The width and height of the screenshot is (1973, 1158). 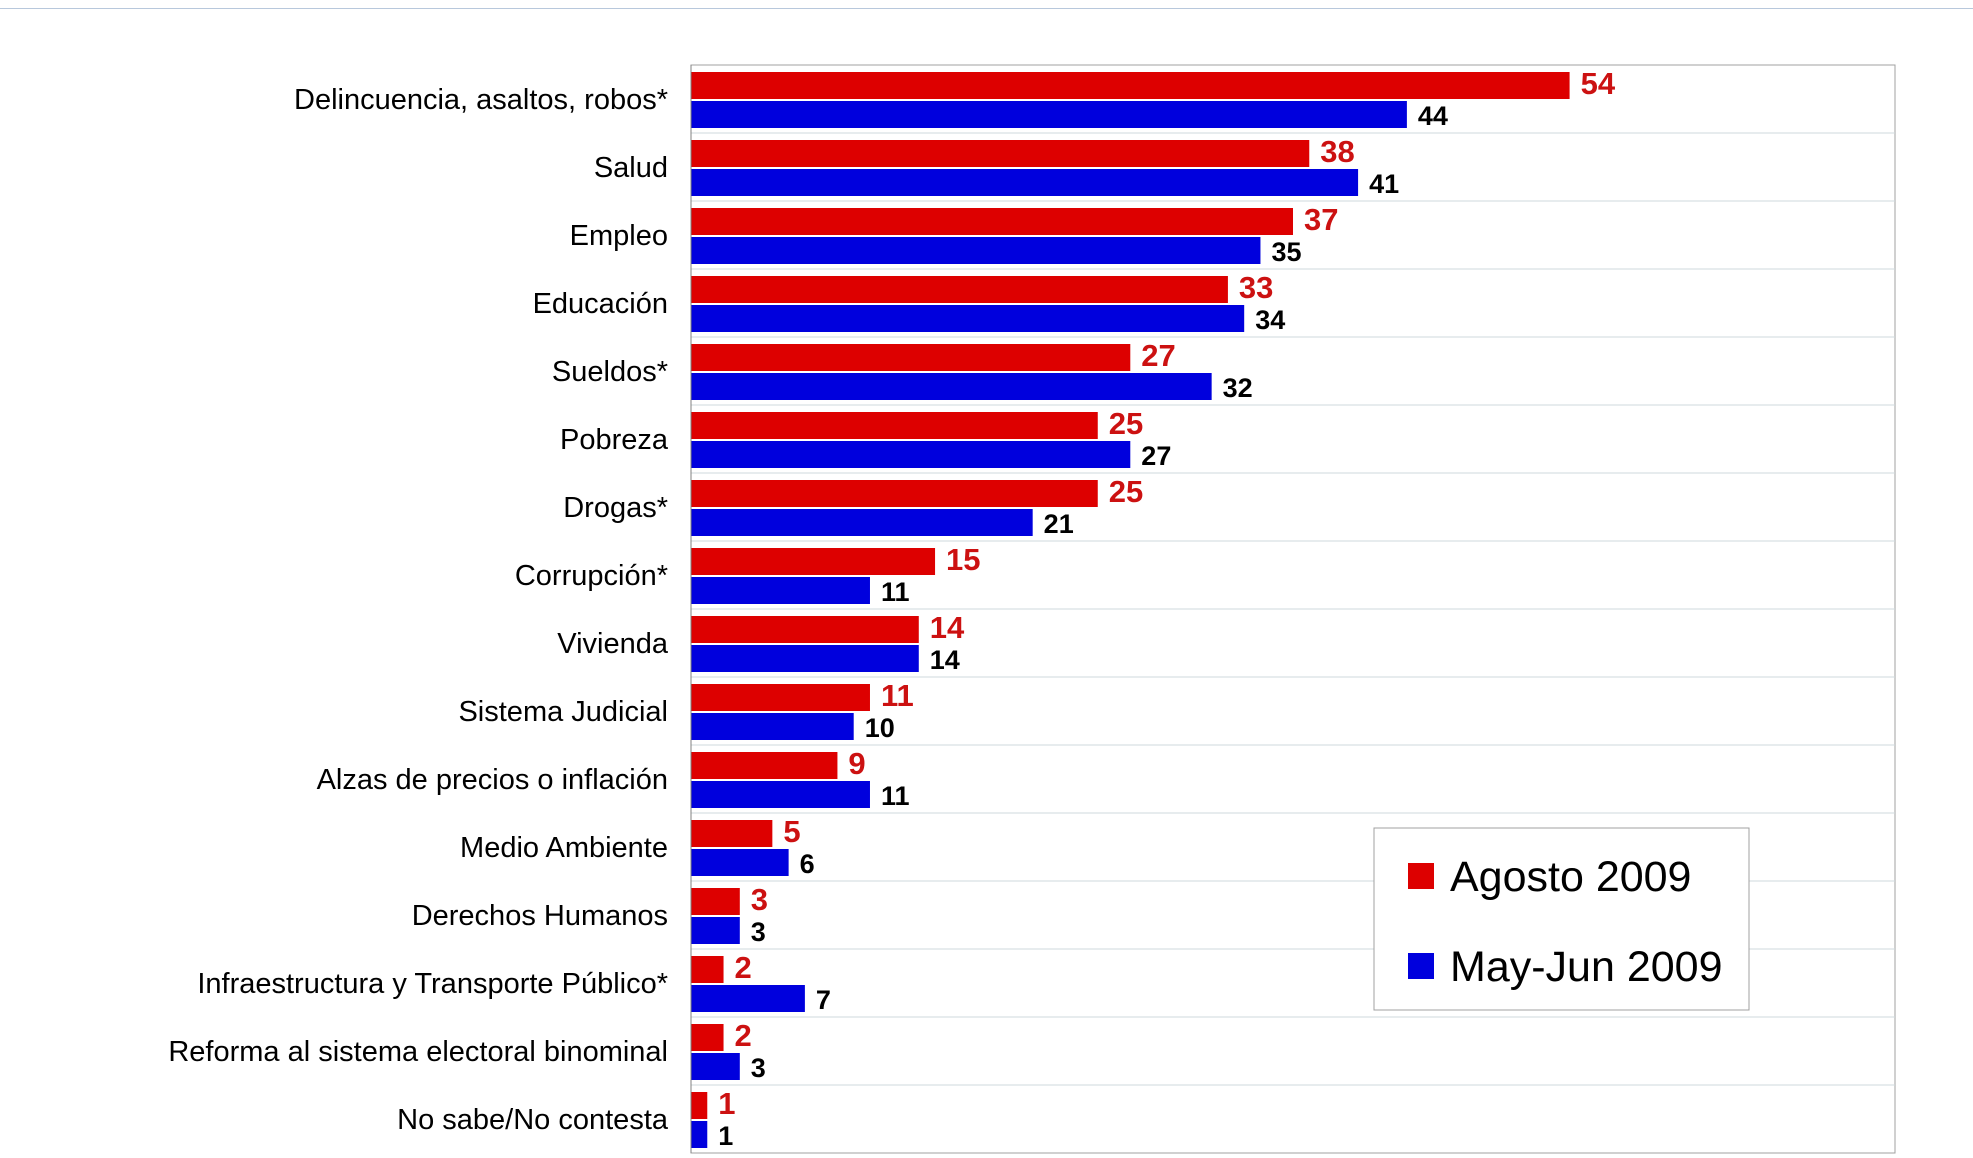 What do you see at coordinates (614, 440) in the screenshot?
I see `category-label: Pobreza` at bounding box center [614, 440].